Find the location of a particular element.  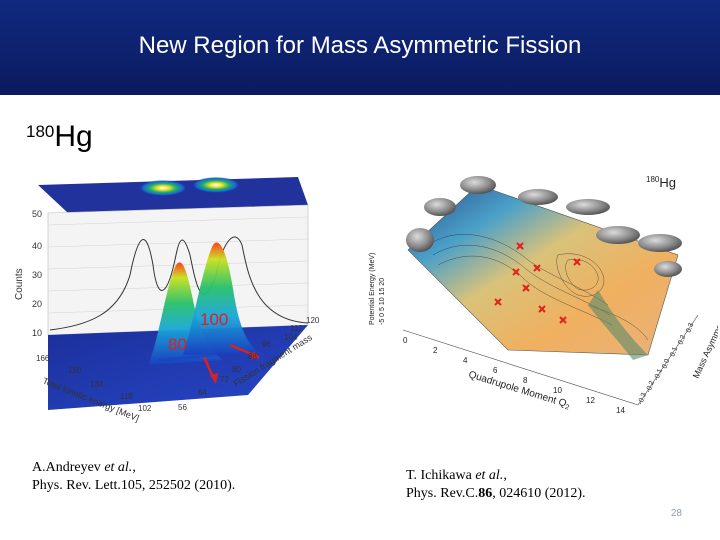

energy-axis-label: Potential Energy (MeV) is located at coordinates (372, 289).